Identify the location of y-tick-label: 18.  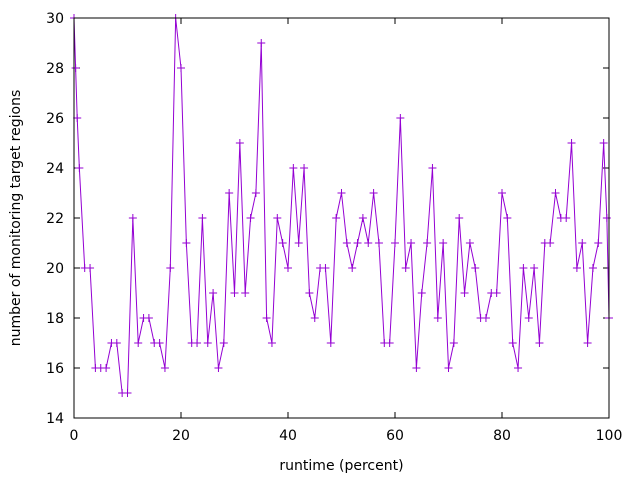
(55, 319).